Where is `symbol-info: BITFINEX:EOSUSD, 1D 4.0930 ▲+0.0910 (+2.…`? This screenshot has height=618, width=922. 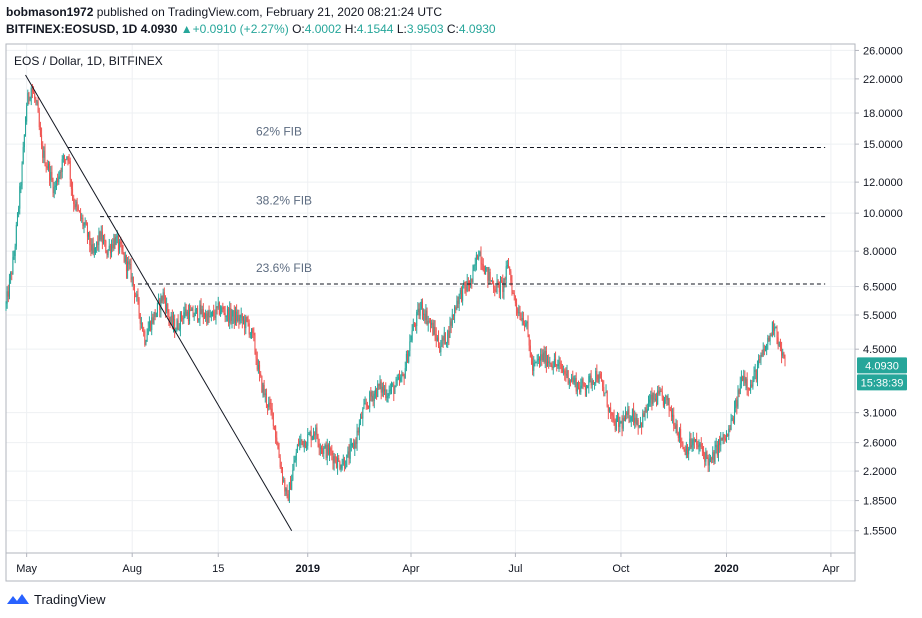 symbol-info: BITFINEX:EOSUSD, 1D 4.0930 ▲+0.0910 (+2.… is located at coordinates (251, 29).